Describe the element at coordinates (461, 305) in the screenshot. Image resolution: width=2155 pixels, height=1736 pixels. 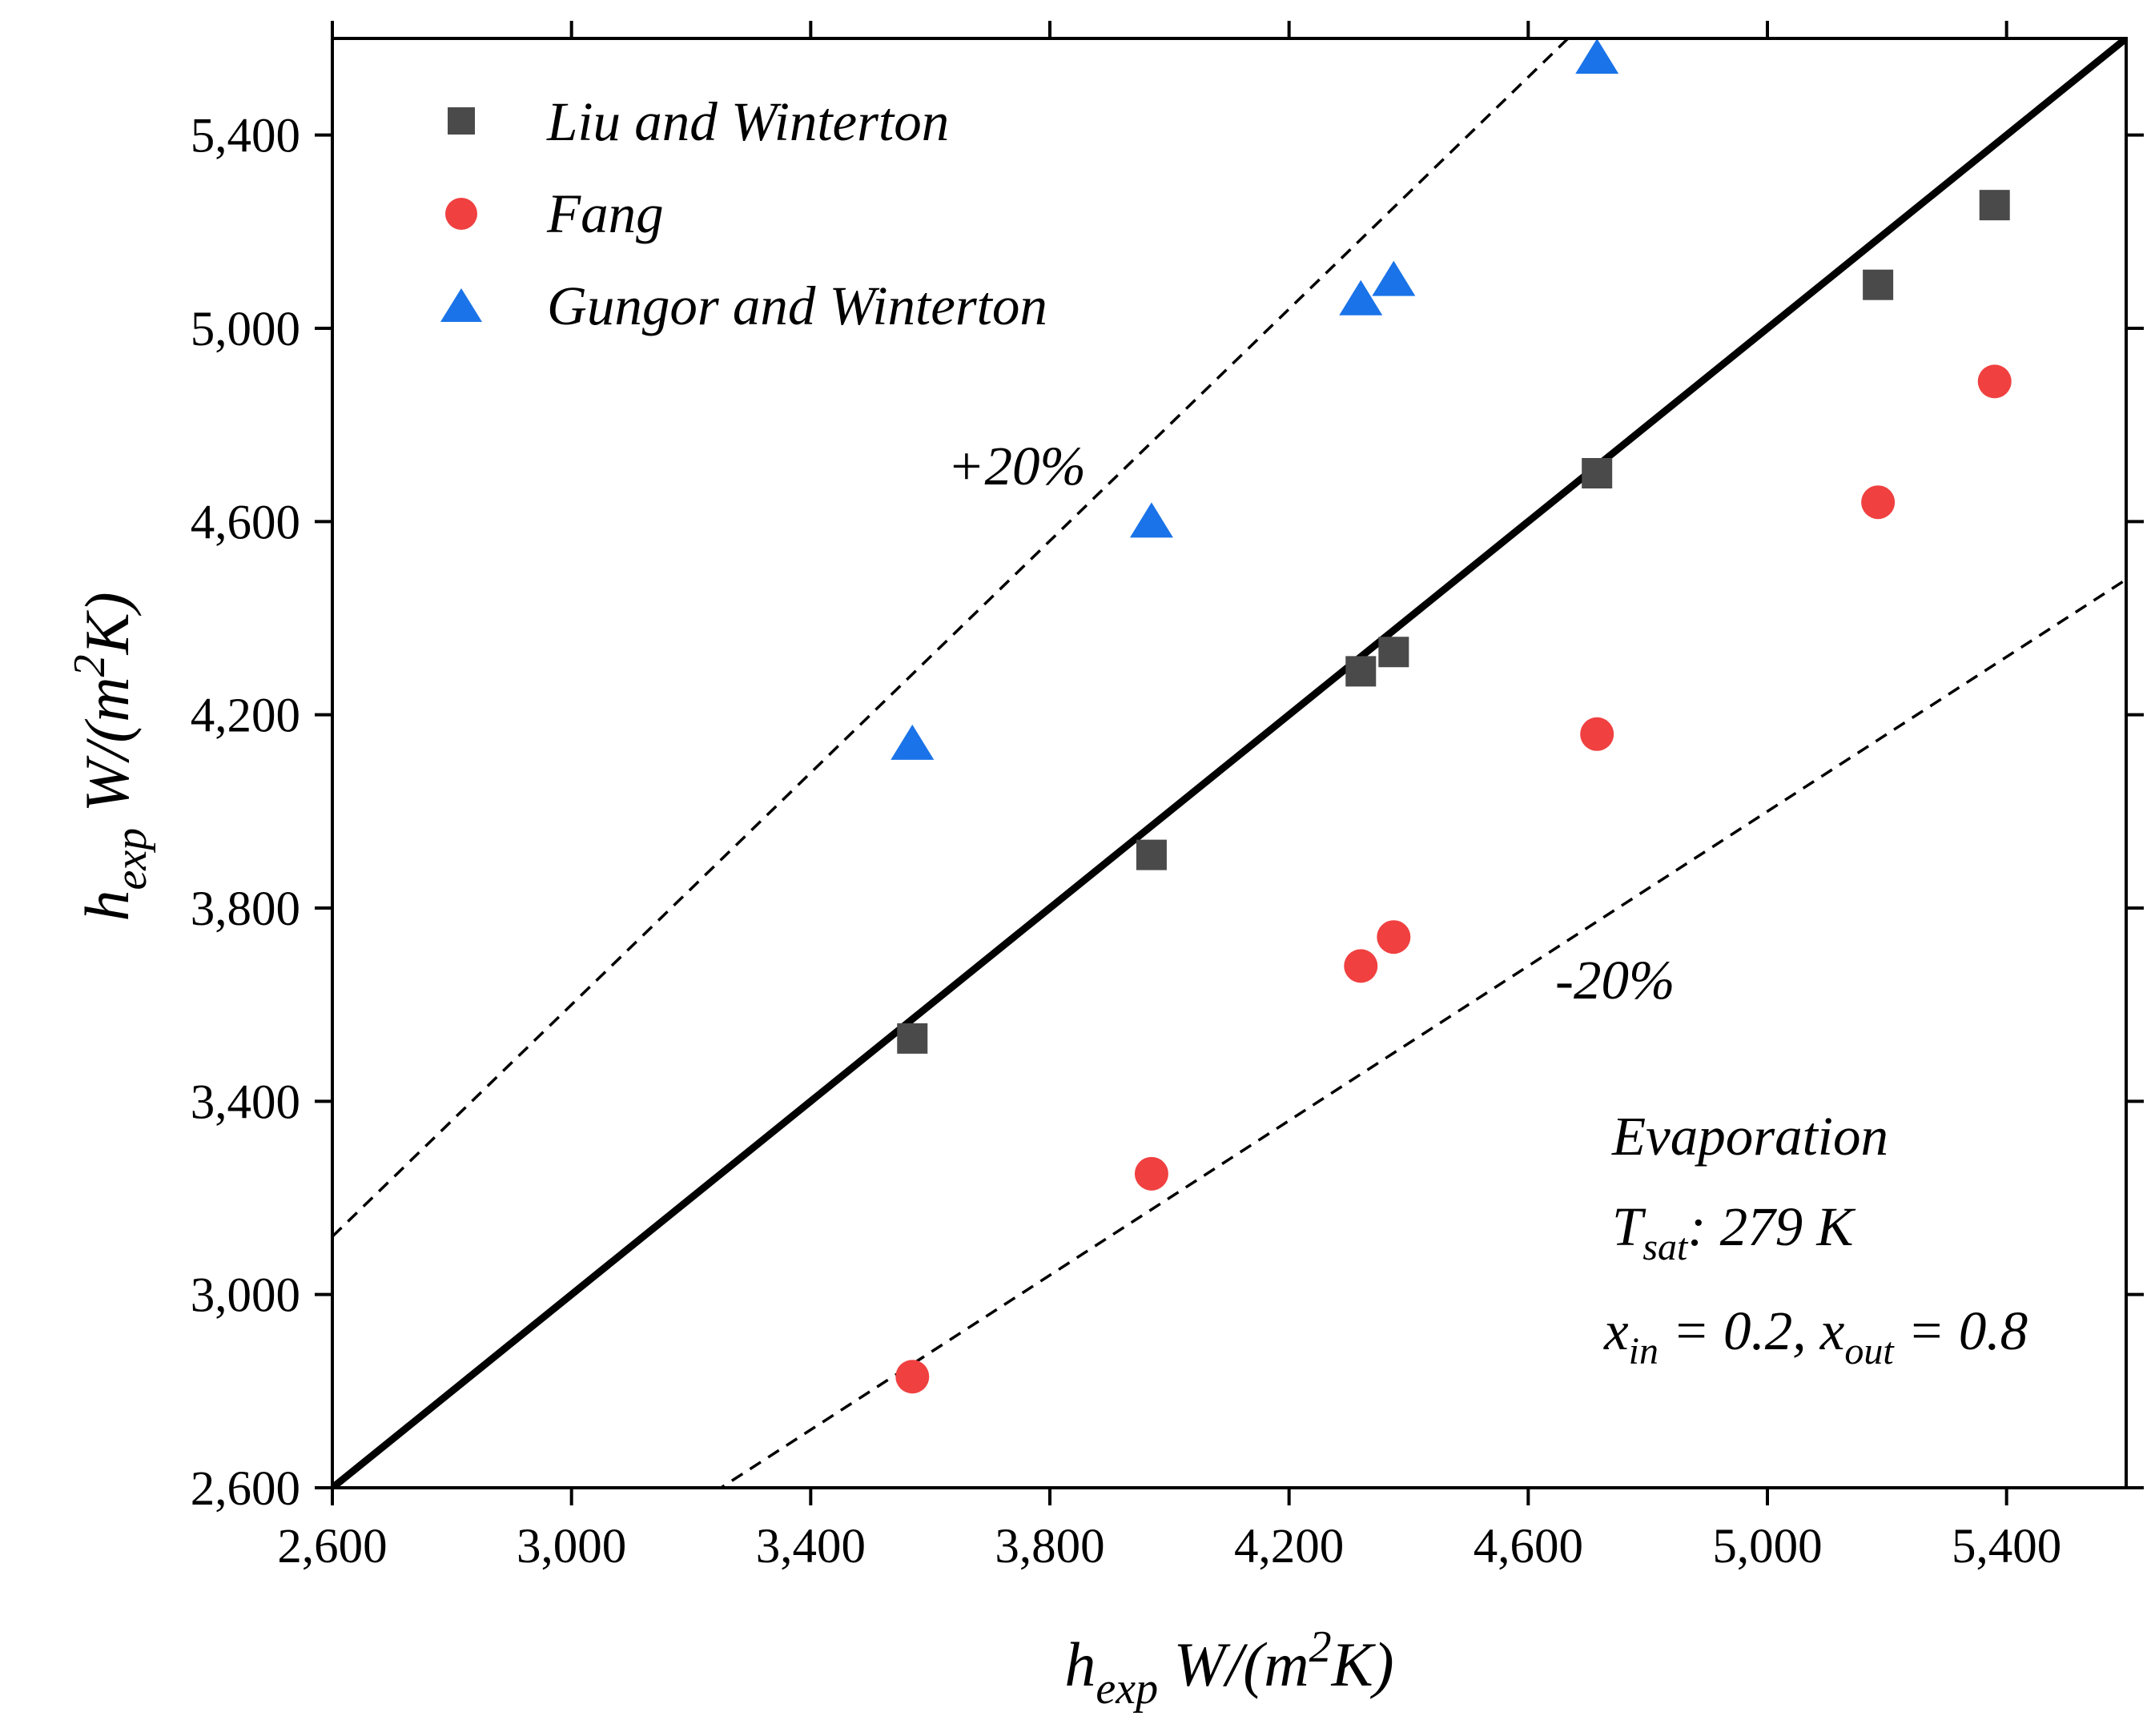
I see `legend-marker-triangle` at that location.